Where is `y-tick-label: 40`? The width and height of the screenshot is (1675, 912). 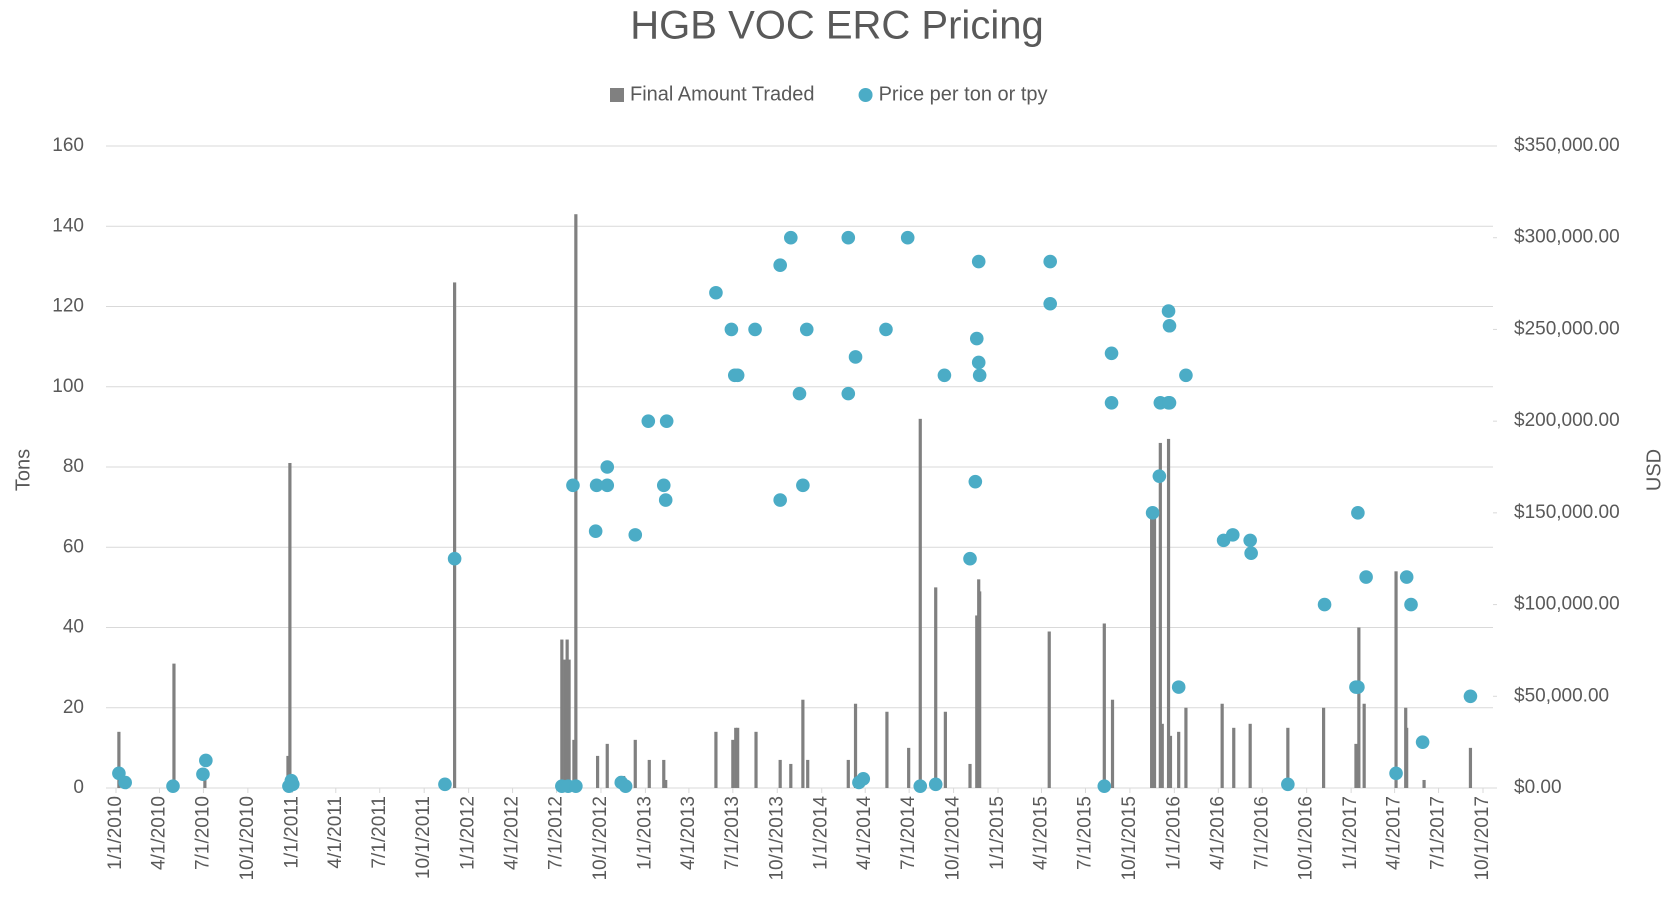 y-tick-label: 40 is located at coordinates (73, 627).